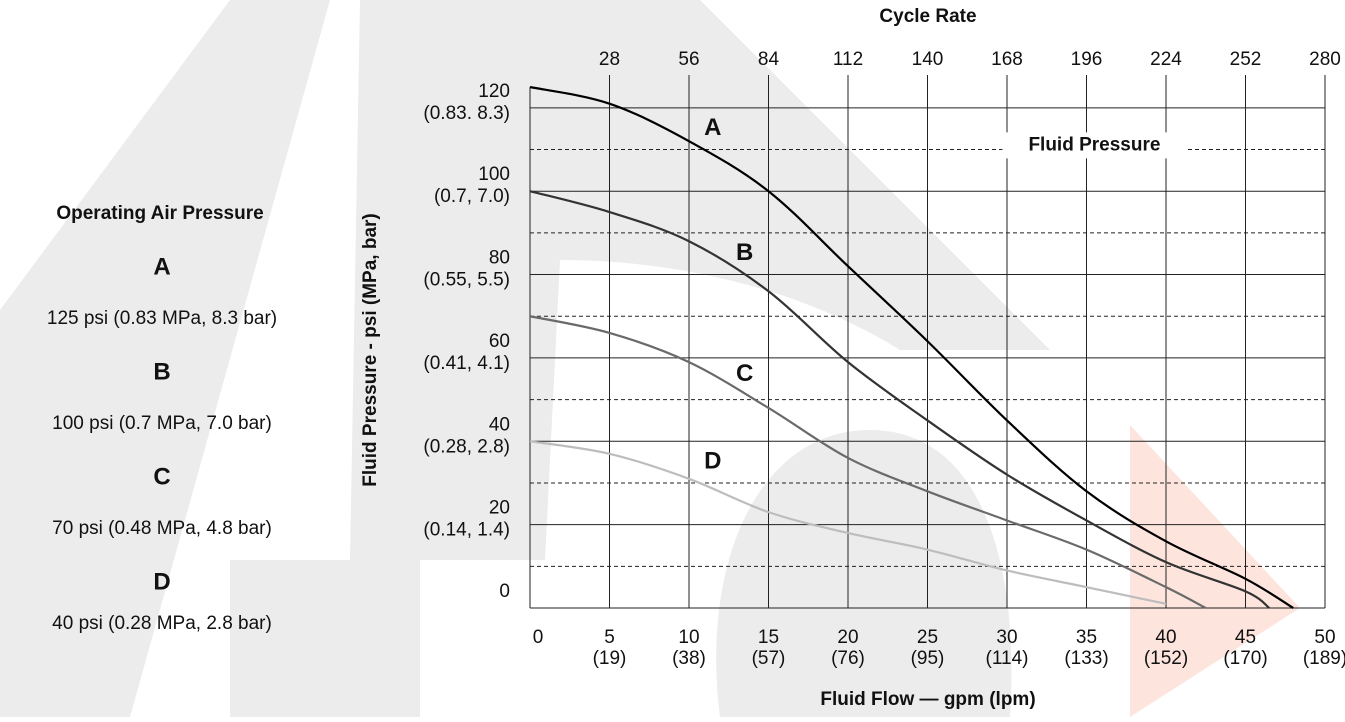  I want to click on x-tick-label: 50, so click(1324, 637).